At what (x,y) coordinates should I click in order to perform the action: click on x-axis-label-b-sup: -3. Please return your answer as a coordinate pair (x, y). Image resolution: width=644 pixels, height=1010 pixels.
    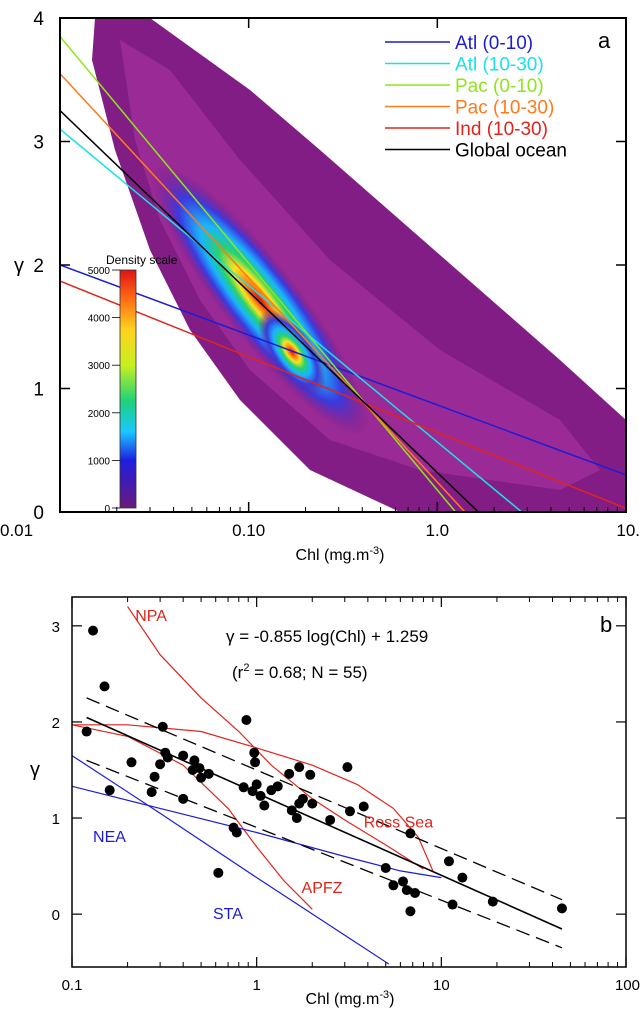
    Looking at the image, I should click on (384, 995).